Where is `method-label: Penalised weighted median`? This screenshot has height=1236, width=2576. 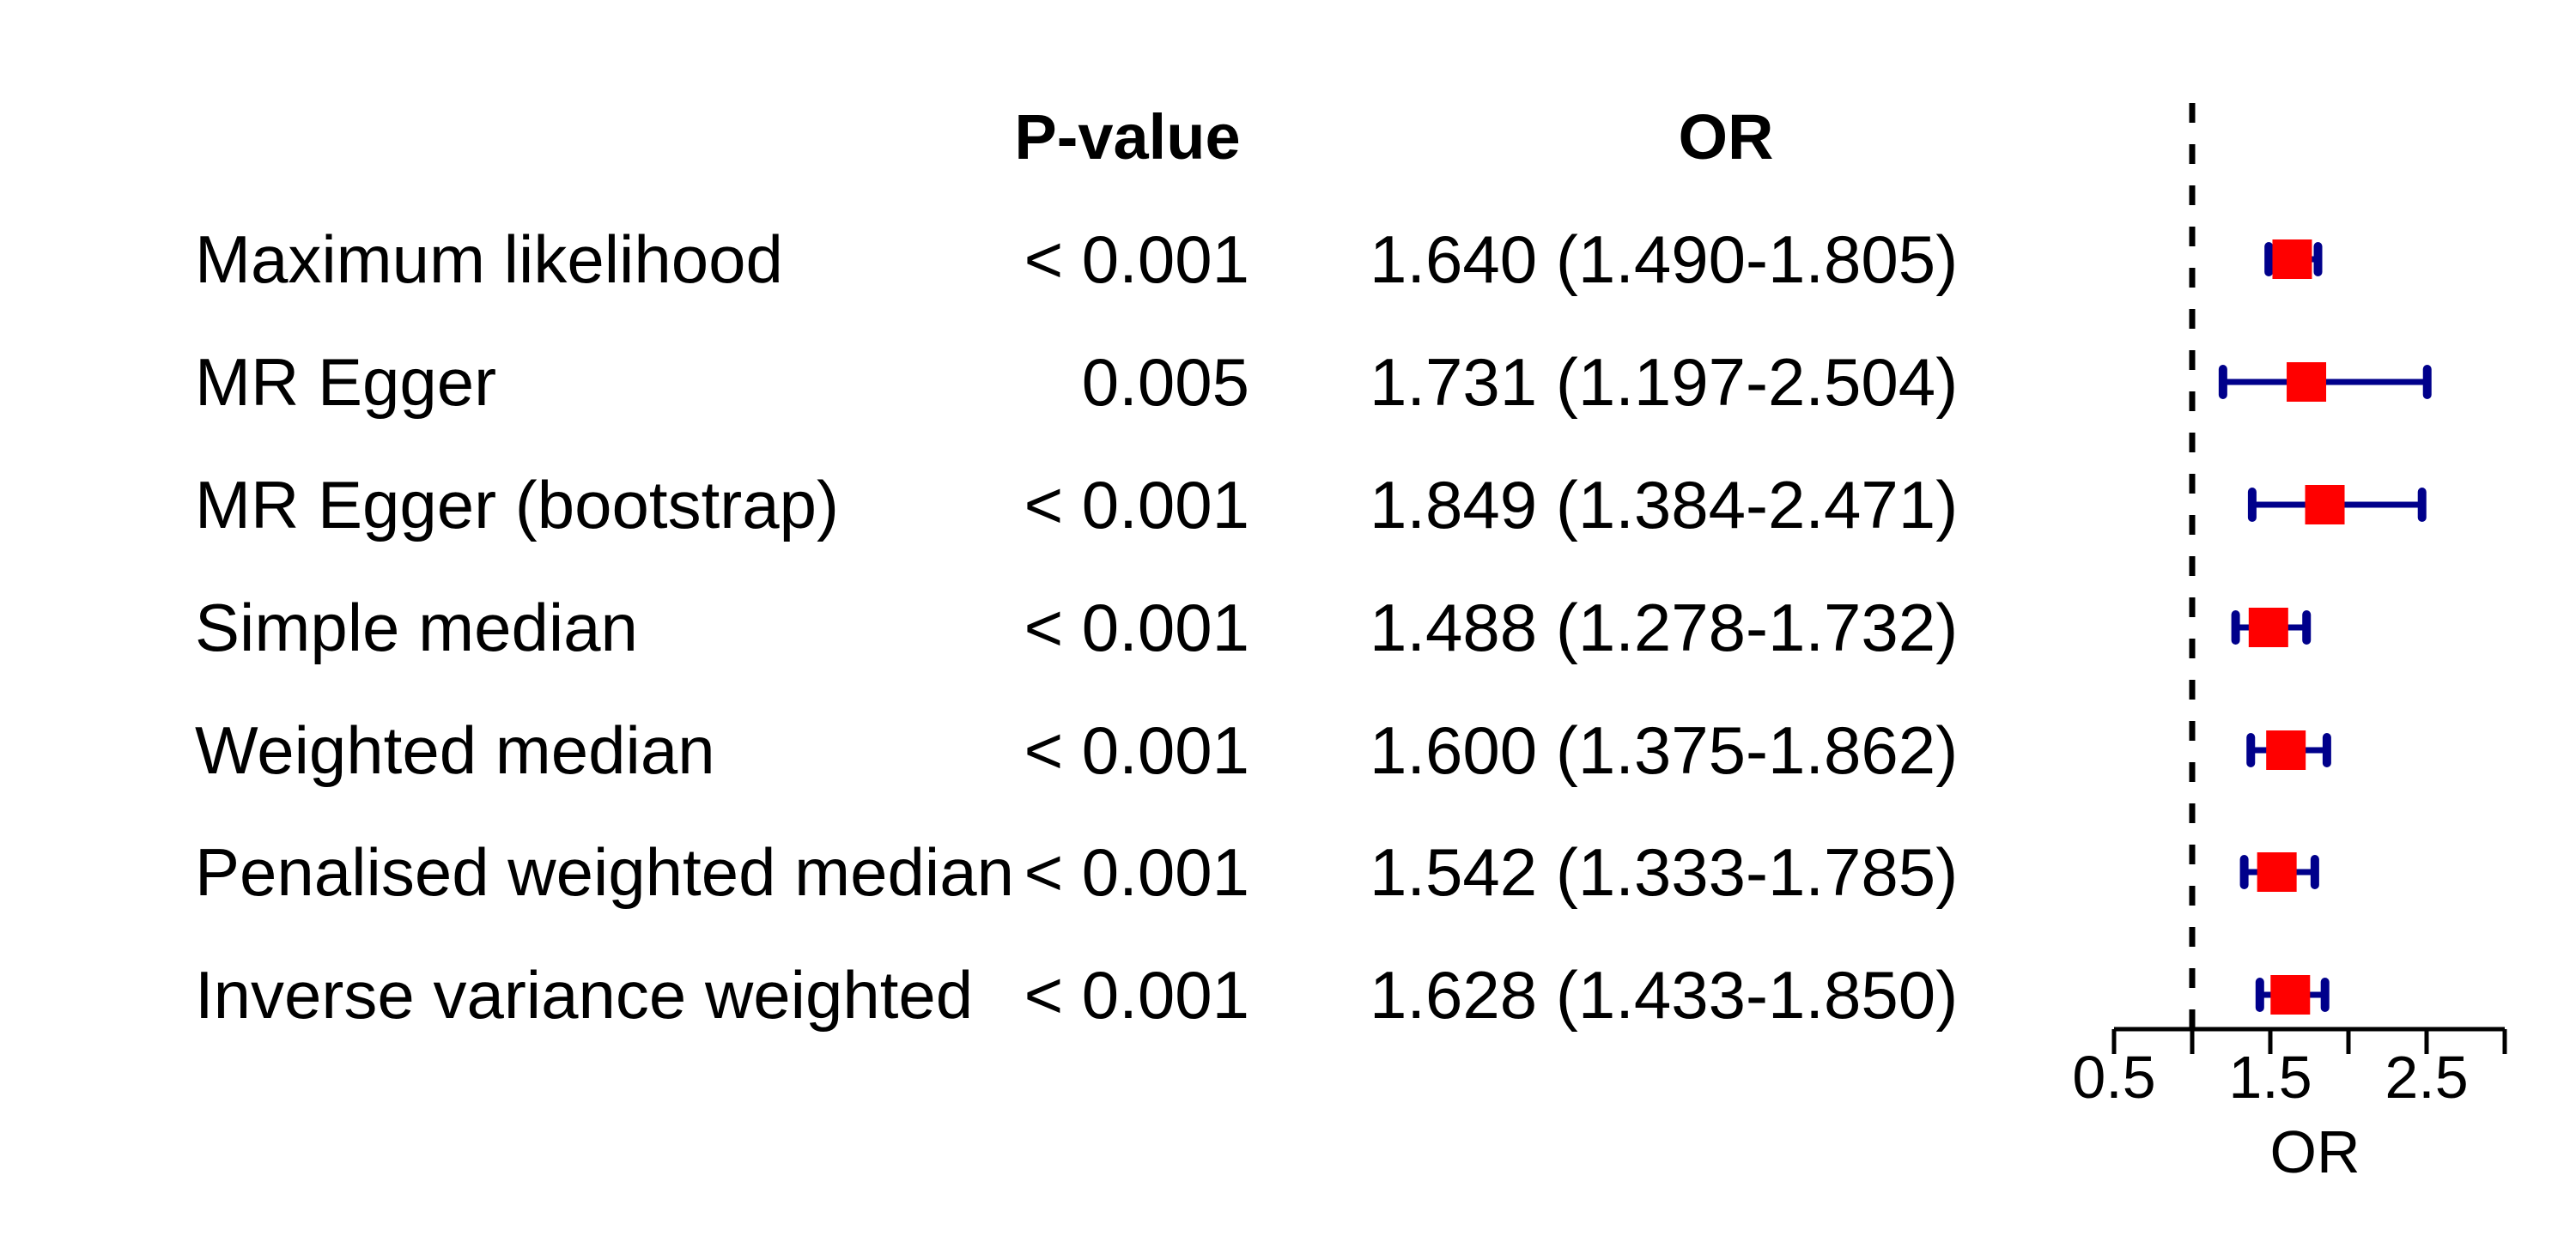
method-label: Penalised weighted median is located at coordinates (605, 872).